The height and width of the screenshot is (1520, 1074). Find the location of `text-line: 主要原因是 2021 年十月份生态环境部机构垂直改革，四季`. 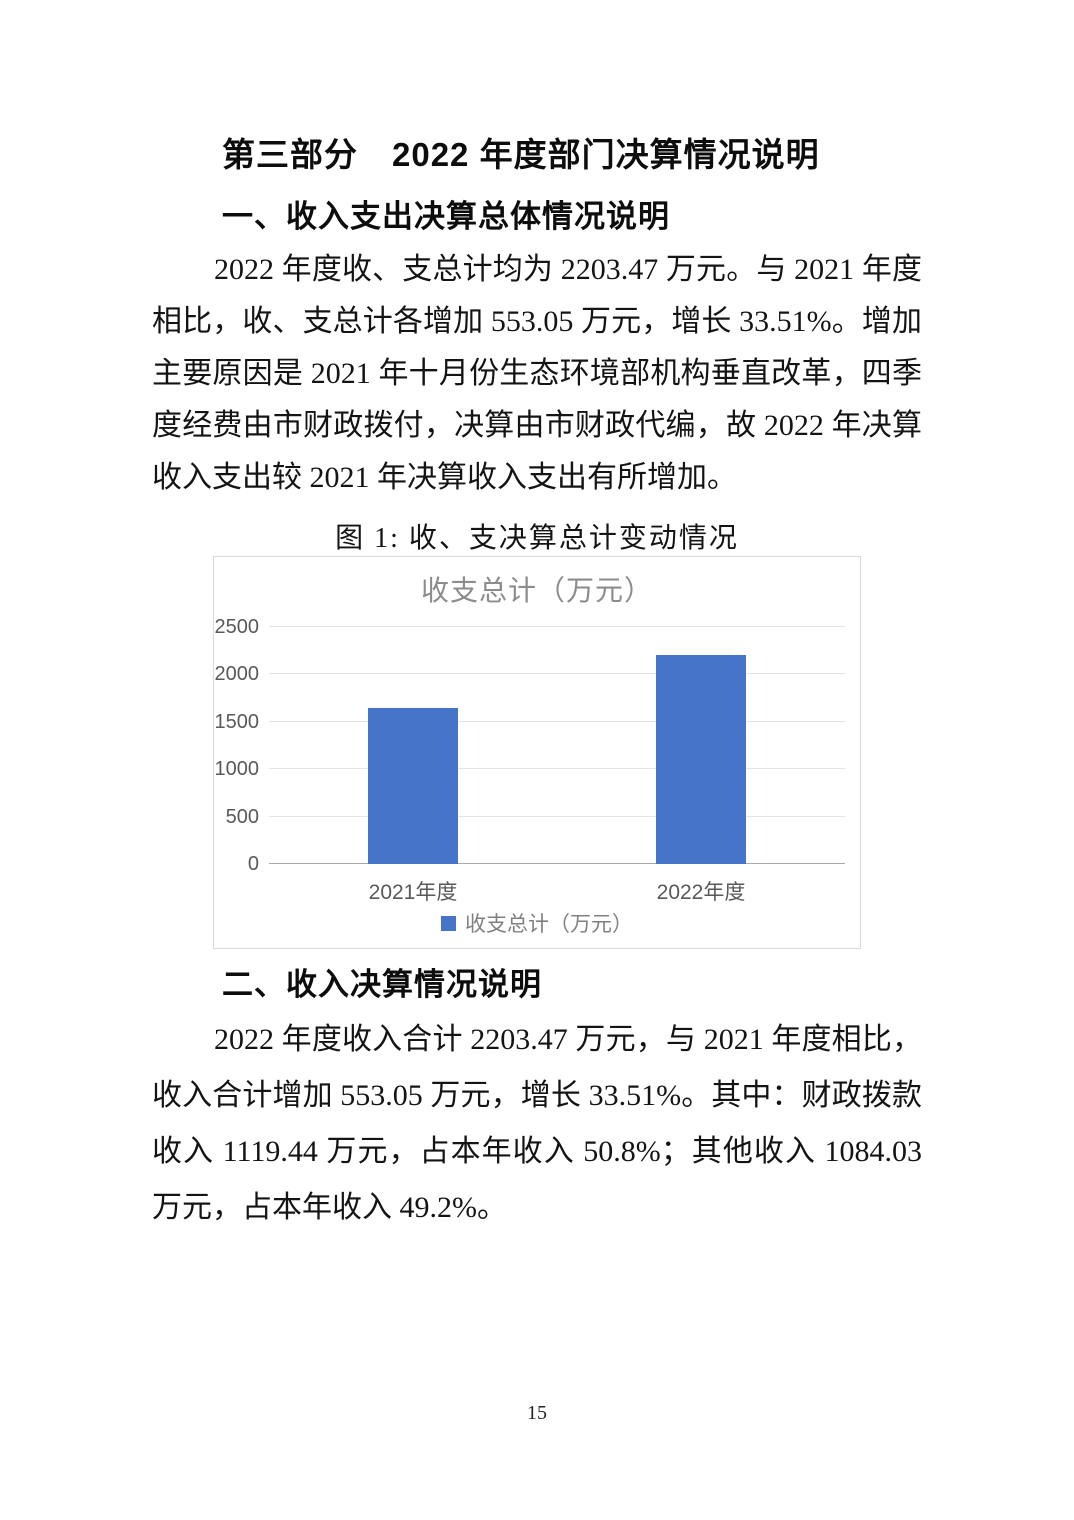

text-line: 主要原因是 2021 年十月份生态环境部机构垂直改革，四季 is located at coordinates (537, 373).